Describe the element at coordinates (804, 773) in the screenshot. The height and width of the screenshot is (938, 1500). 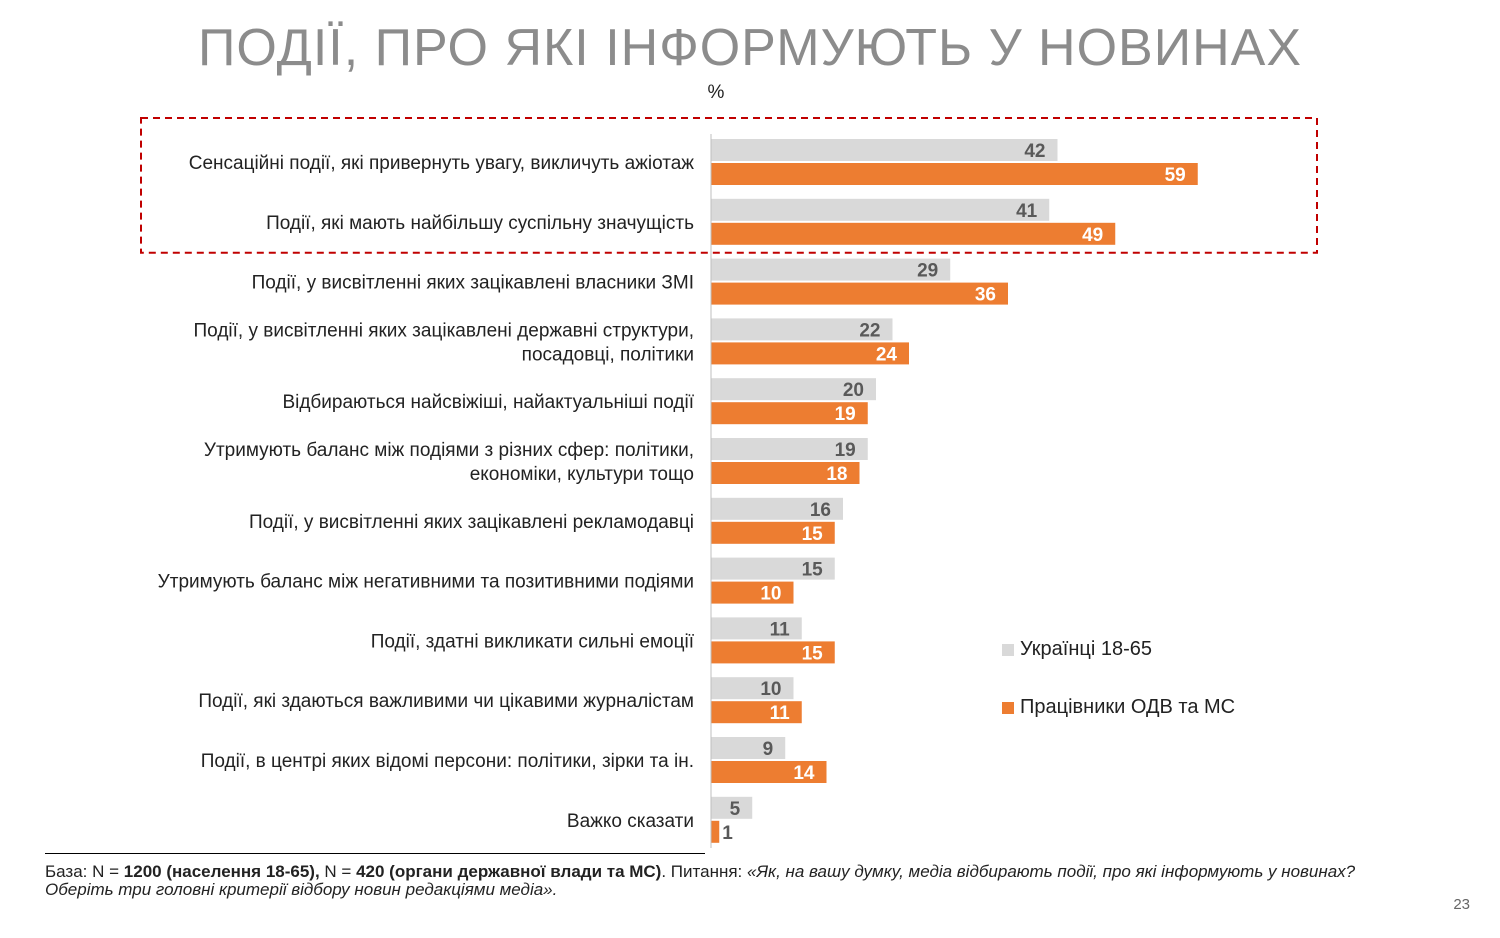
I see `data-label-series-2: 14` at that location.